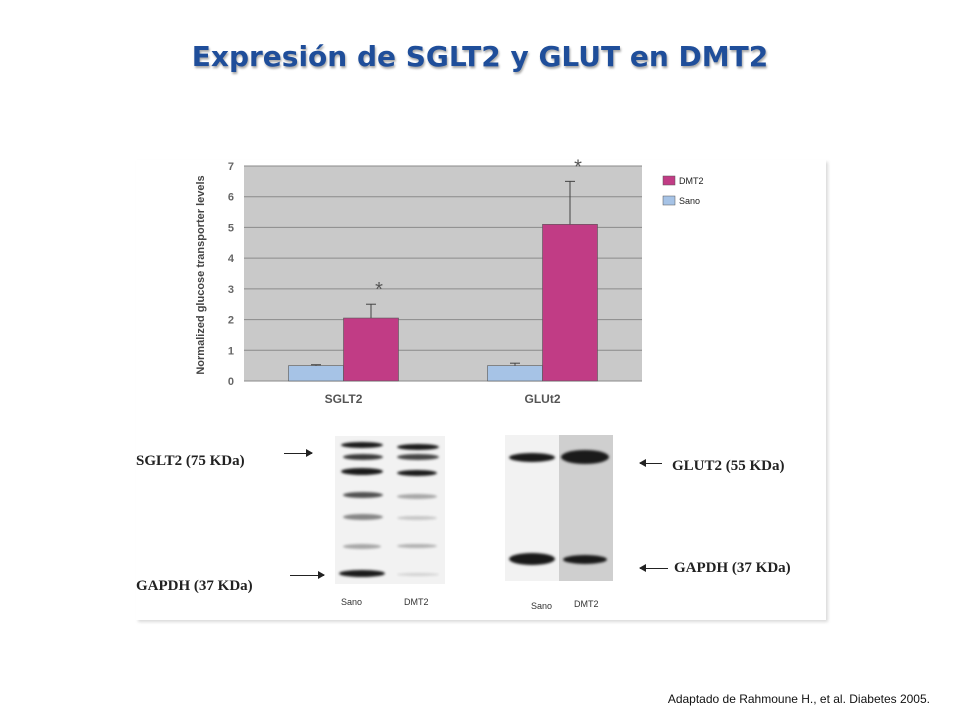  I want to click on blot-label-gapdh-left: GAPDH (37 KDa), so click(194, 586).